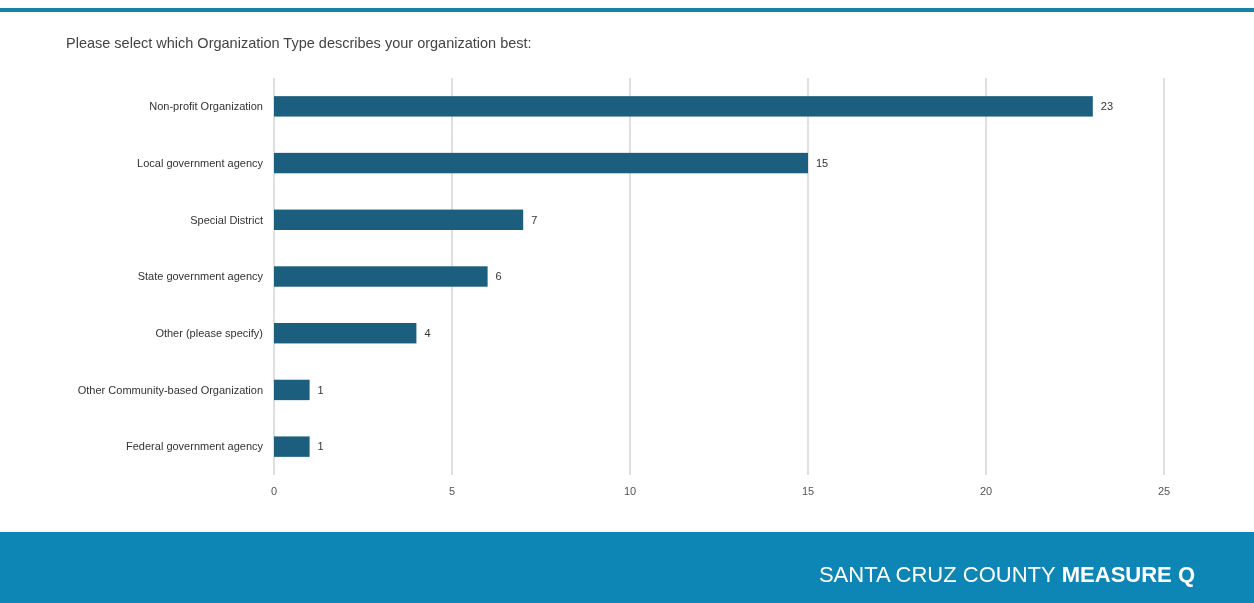  I want to click on data-label: 4, so click(427, 333).